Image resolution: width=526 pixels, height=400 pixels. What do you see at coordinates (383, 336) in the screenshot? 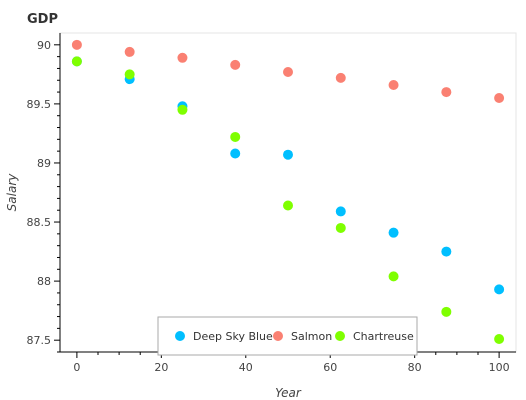
I see `legend-label: Chartreuse` at bounding box center [383, 336].